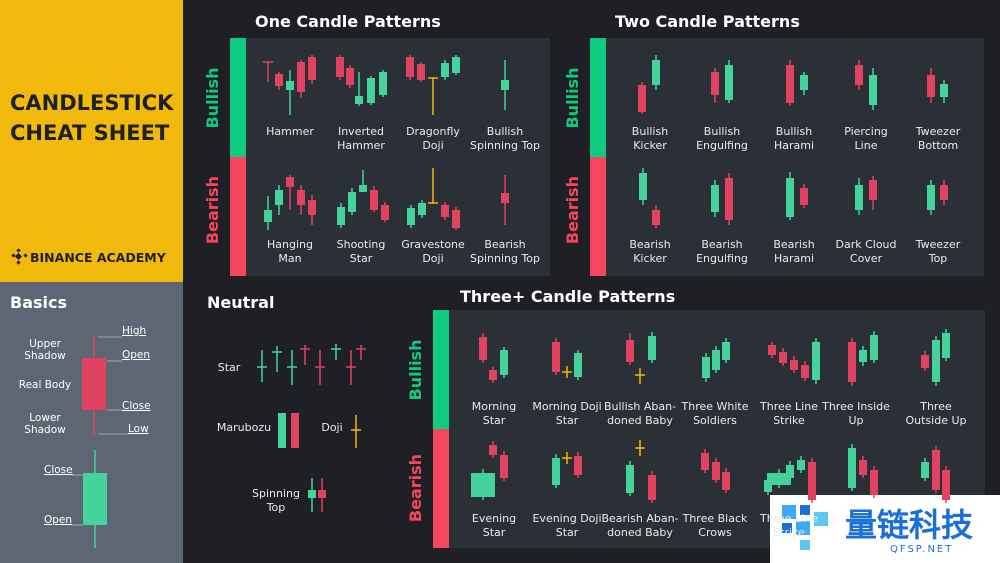 The height and width of the screenshot is (563, 1000). Describe the element at coordinates (244, 427) in the screenshot. I see `neutral-label: Marubozu` at that location.